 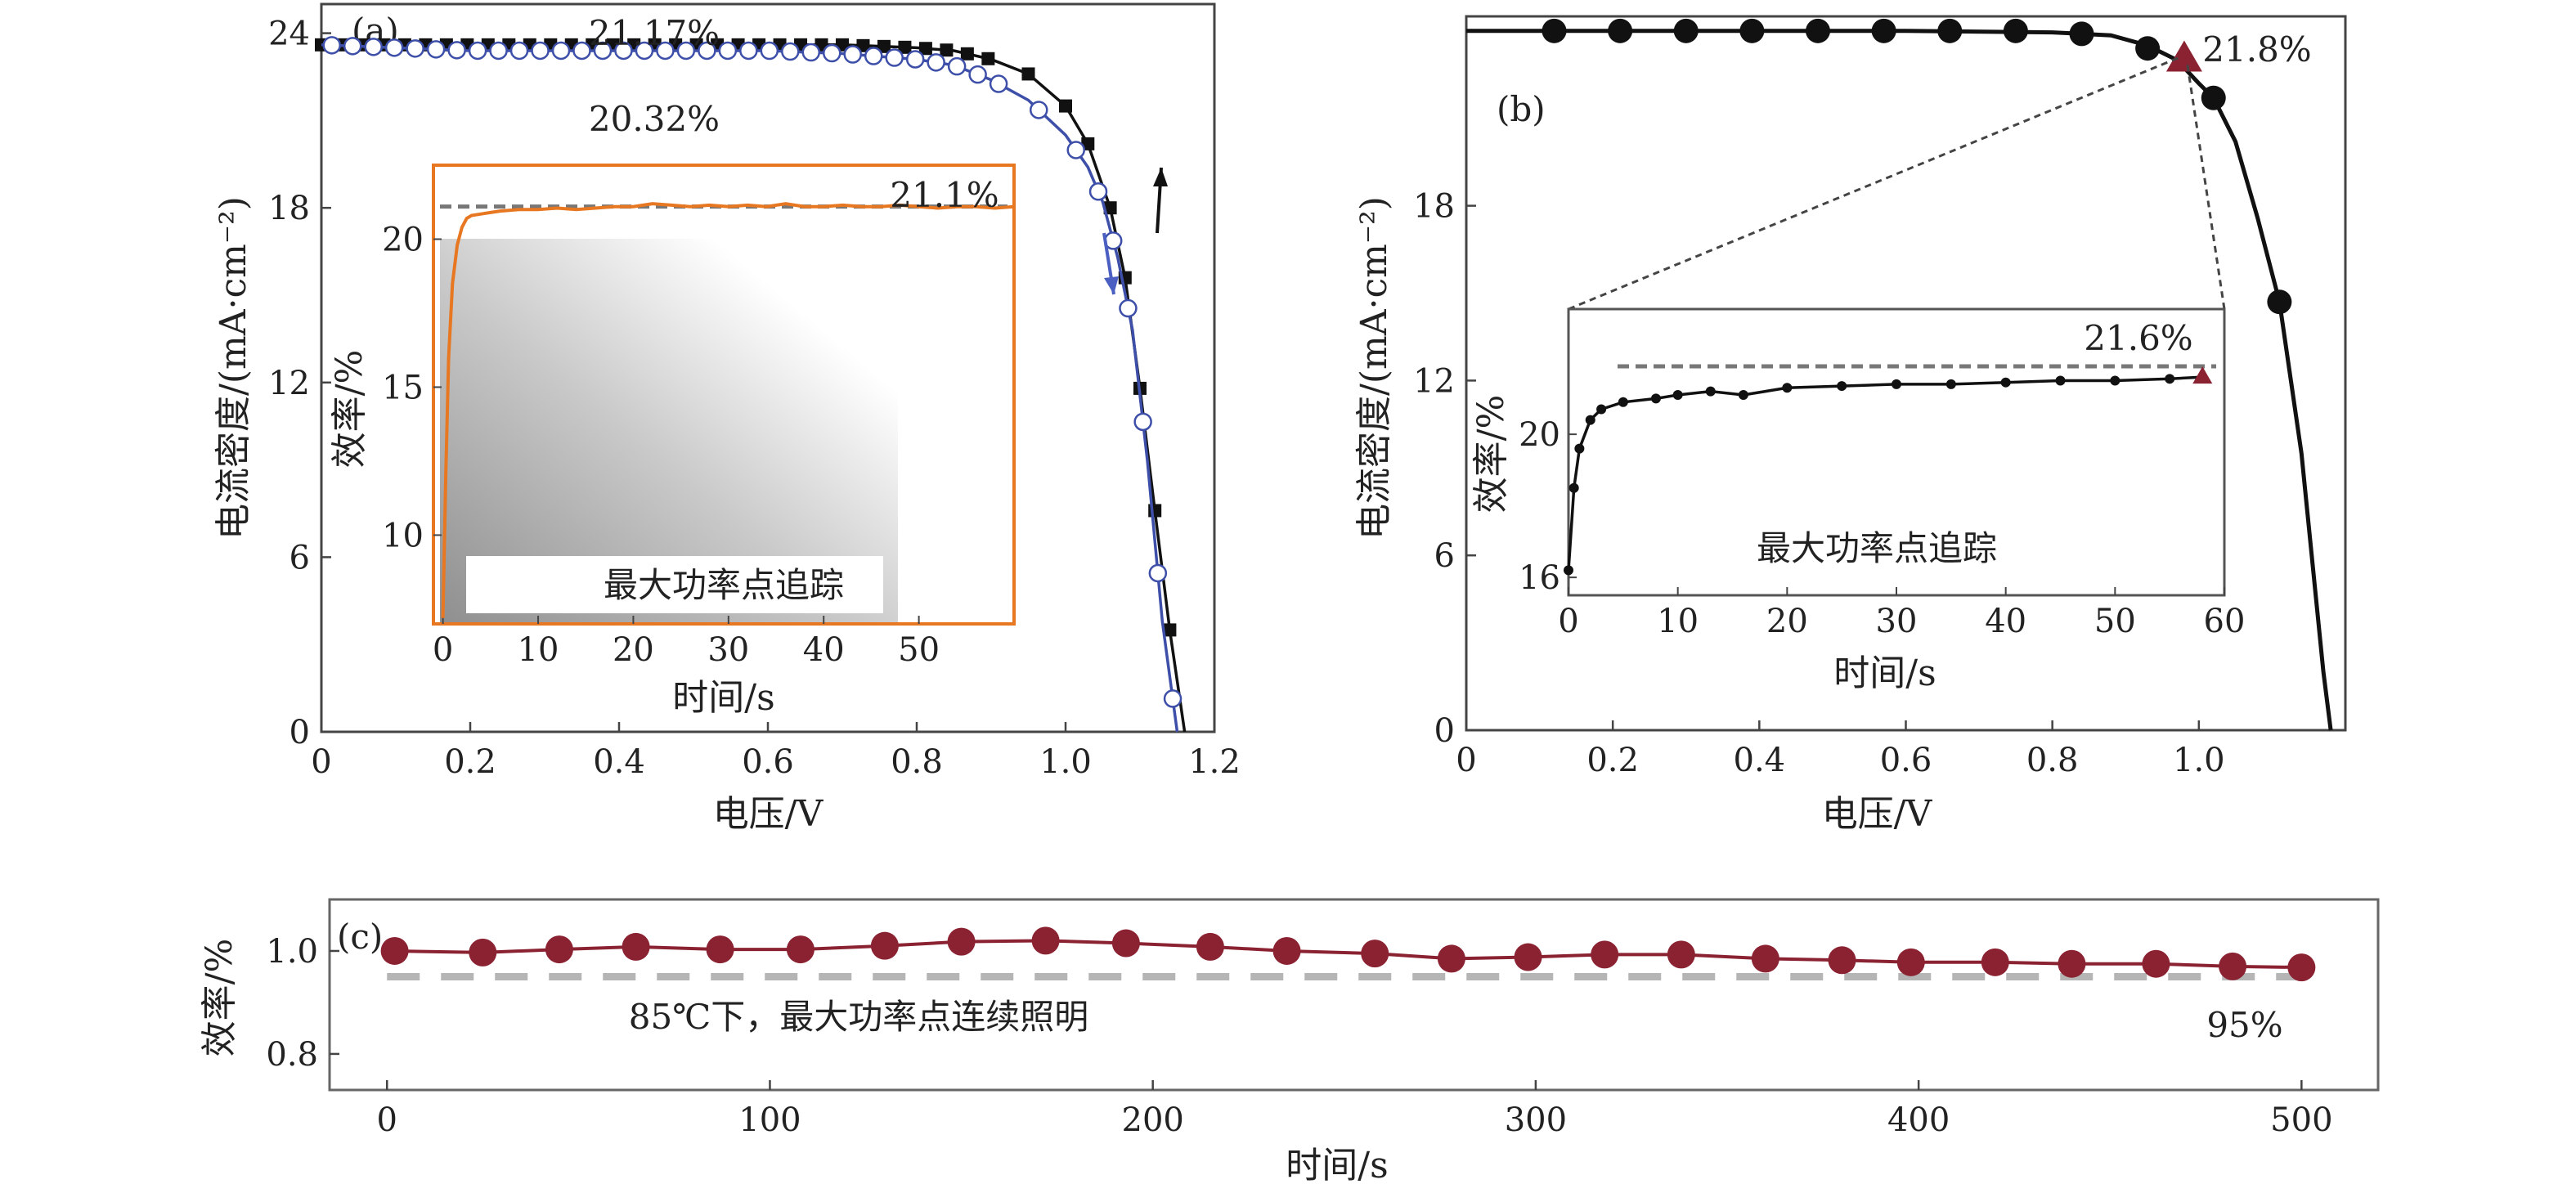 I want to click on panel-label: (c), so click(x=360, y=937).